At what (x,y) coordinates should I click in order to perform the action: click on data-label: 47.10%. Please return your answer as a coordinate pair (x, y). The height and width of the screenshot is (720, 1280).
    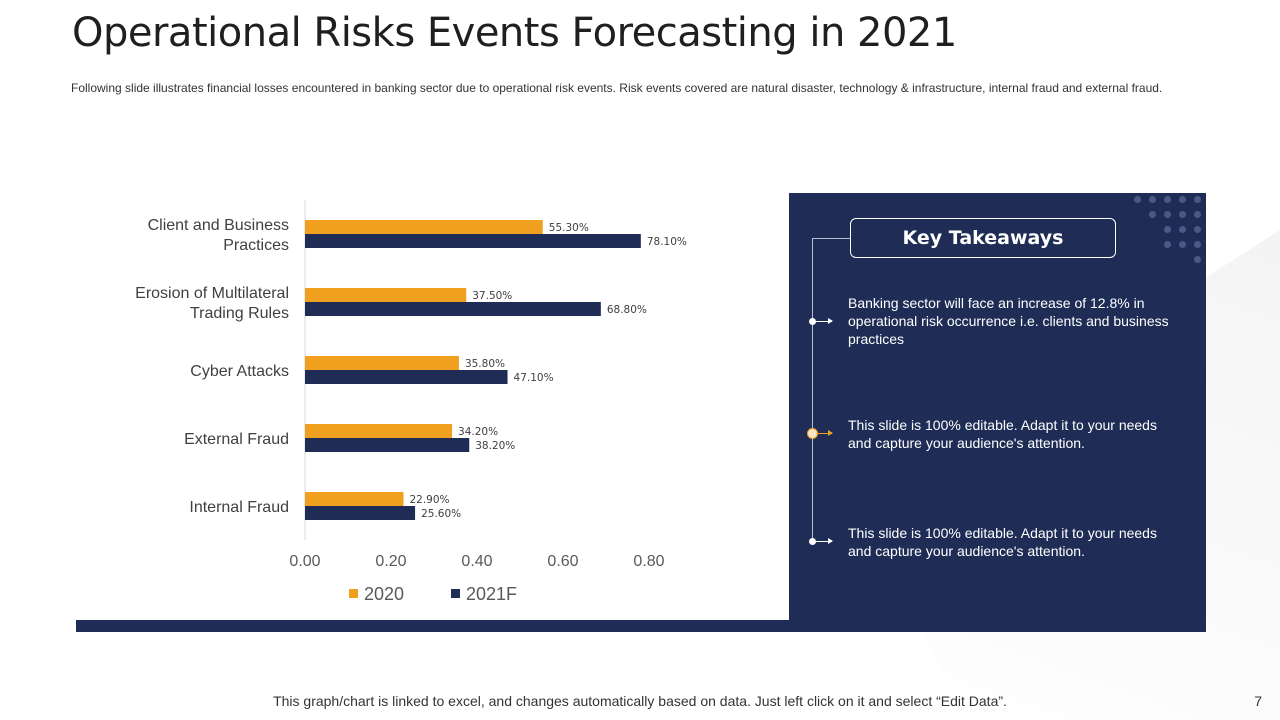
    Looking at the image, I should click on (534, 378).